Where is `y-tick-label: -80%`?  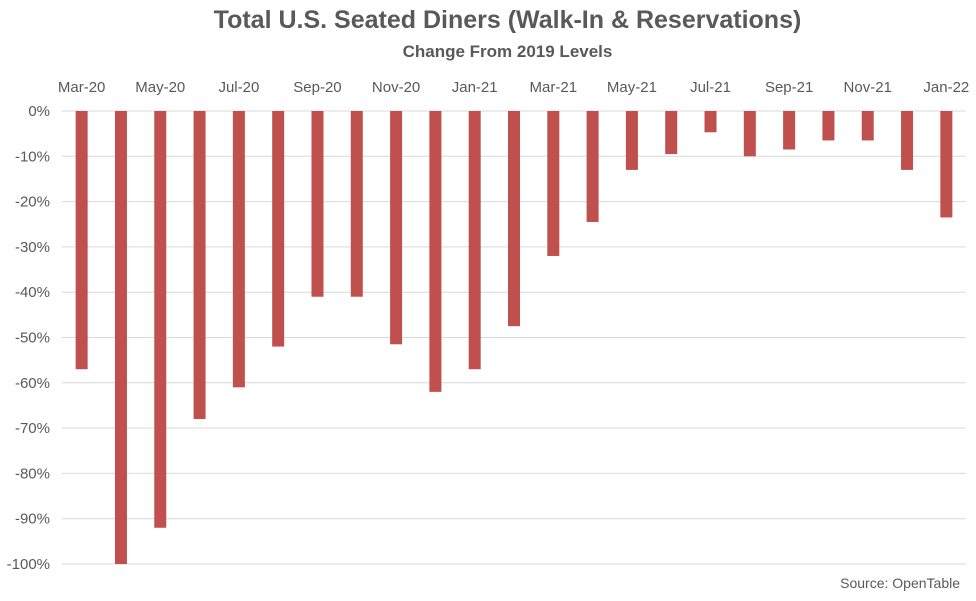 y-tick-label: -80% is located at coordinates (32, 473).